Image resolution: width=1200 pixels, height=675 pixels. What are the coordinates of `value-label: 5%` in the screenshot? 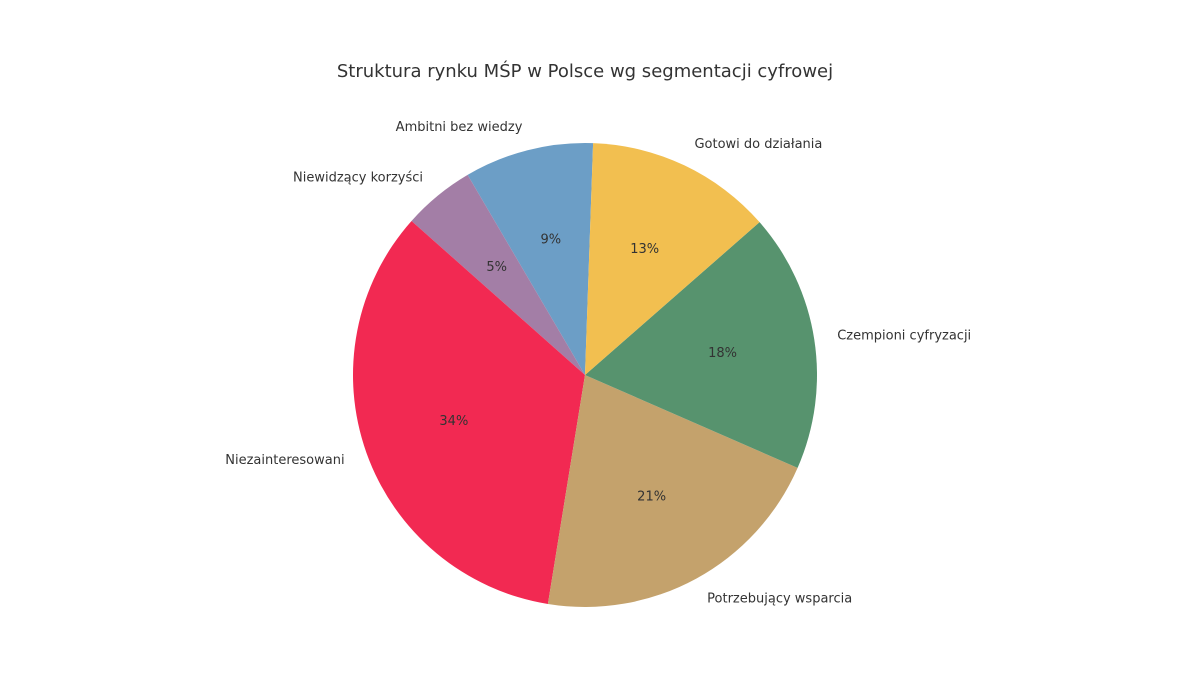 It's located at (496, 267).